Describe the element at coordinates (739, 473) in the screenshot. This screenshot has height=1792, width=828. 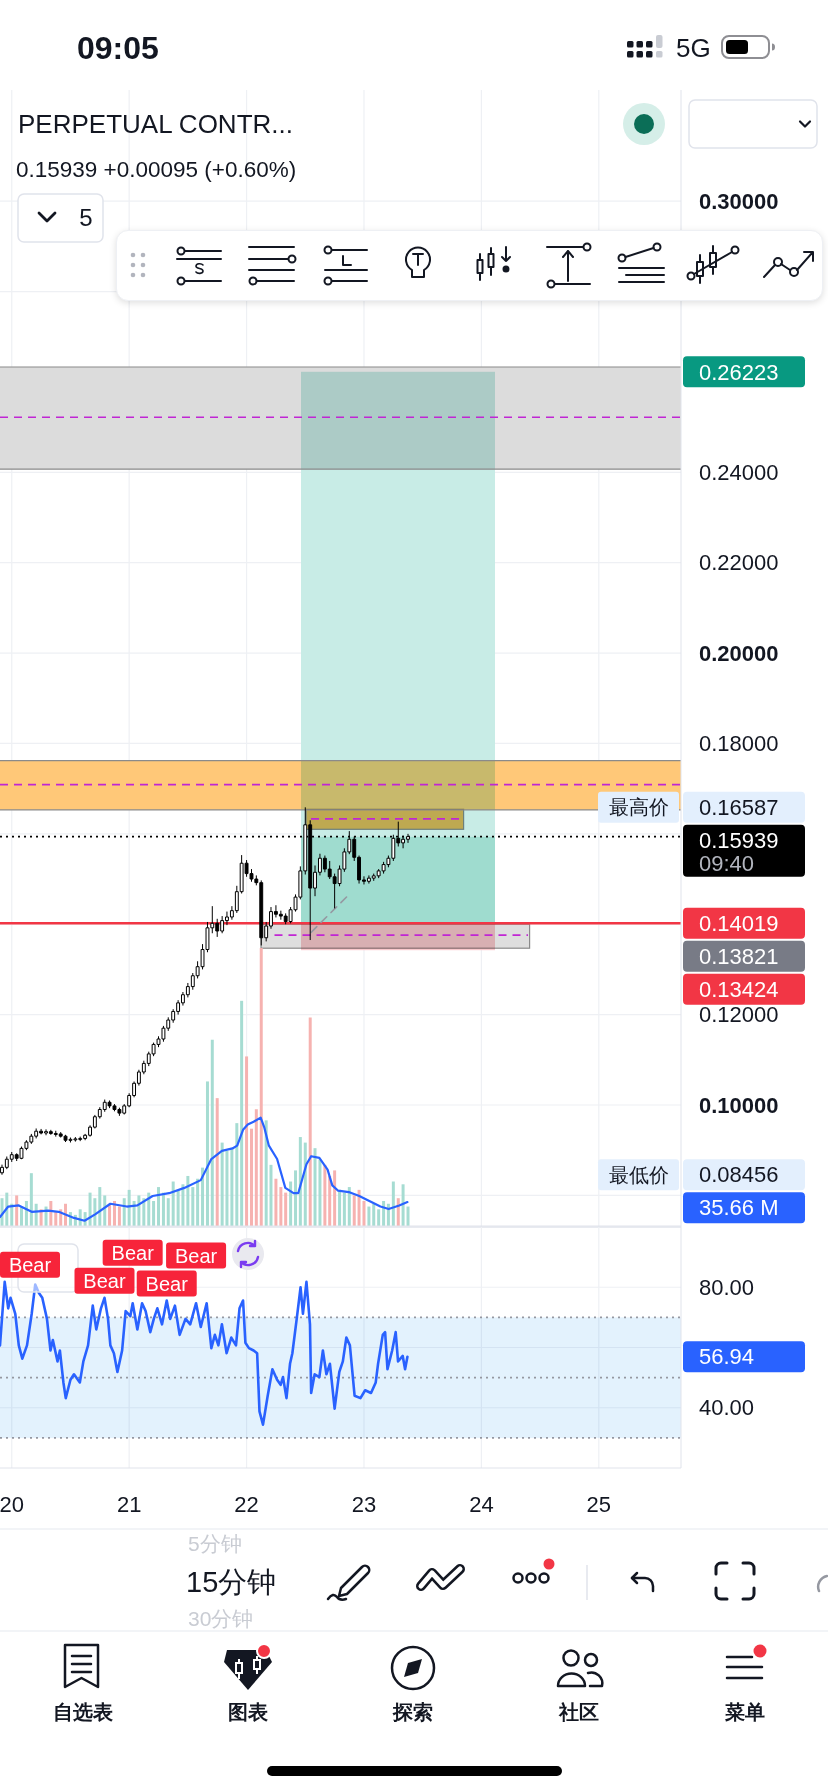
I see `y-tick-label: 0.24000` at that location.